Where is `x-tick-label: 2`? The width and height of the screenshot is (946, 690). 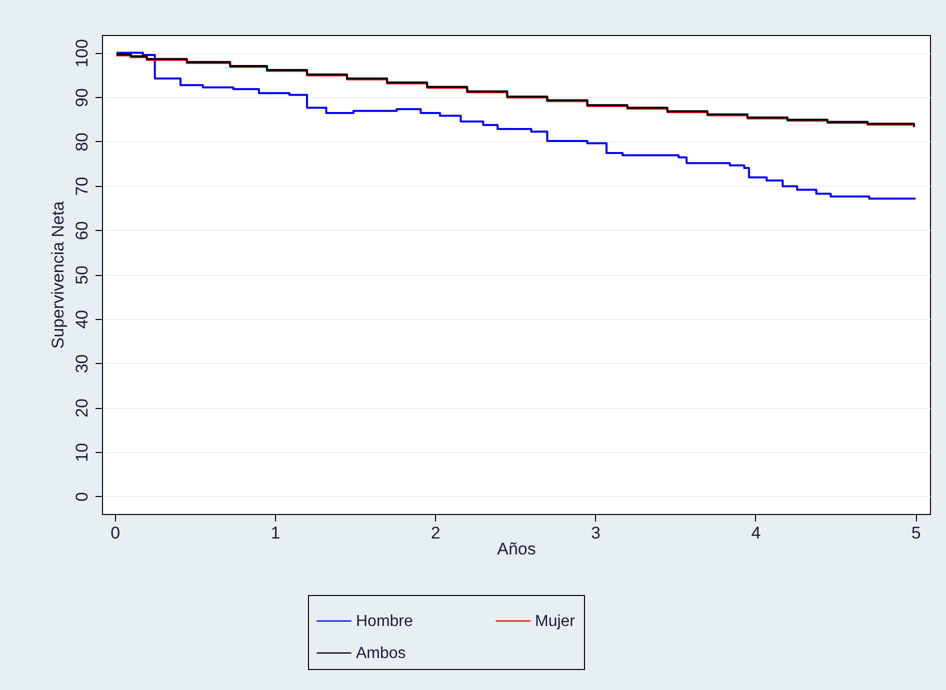 x-tick-label: 2 is located at coordinates (435, 533).